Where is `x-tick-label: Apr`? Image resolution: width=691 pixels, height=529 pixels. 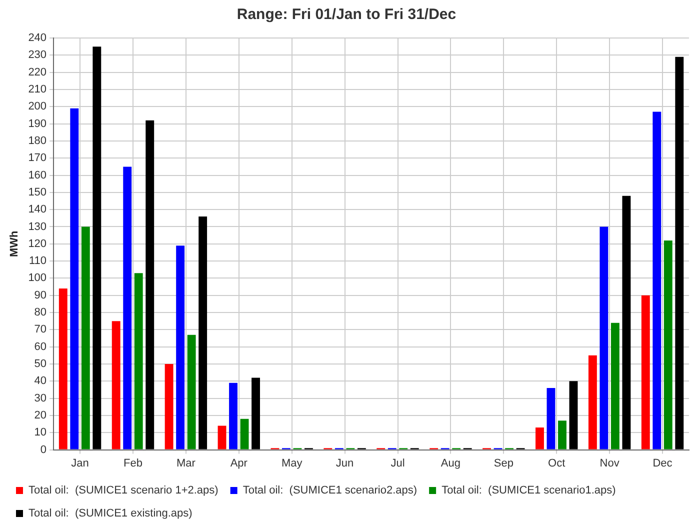
x-tick-label: Apr is located at coordinates (239, 463).